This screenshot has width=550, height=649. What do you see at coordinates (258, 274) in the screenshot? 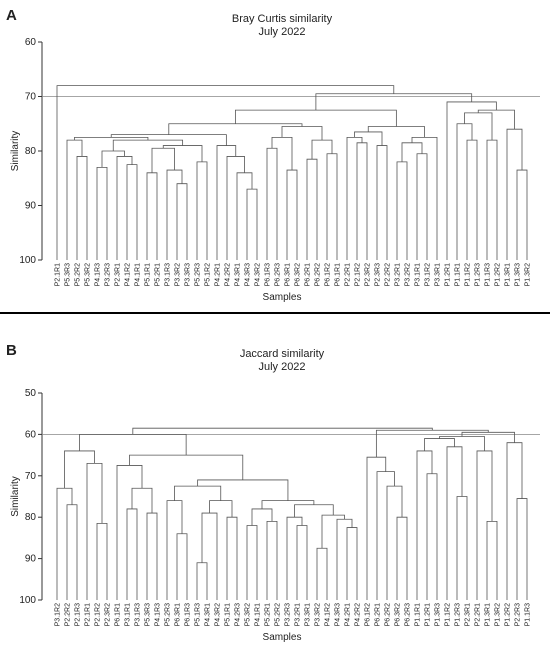
I see `leaf-label: P4.3R2` at bounding box center [258, 274].